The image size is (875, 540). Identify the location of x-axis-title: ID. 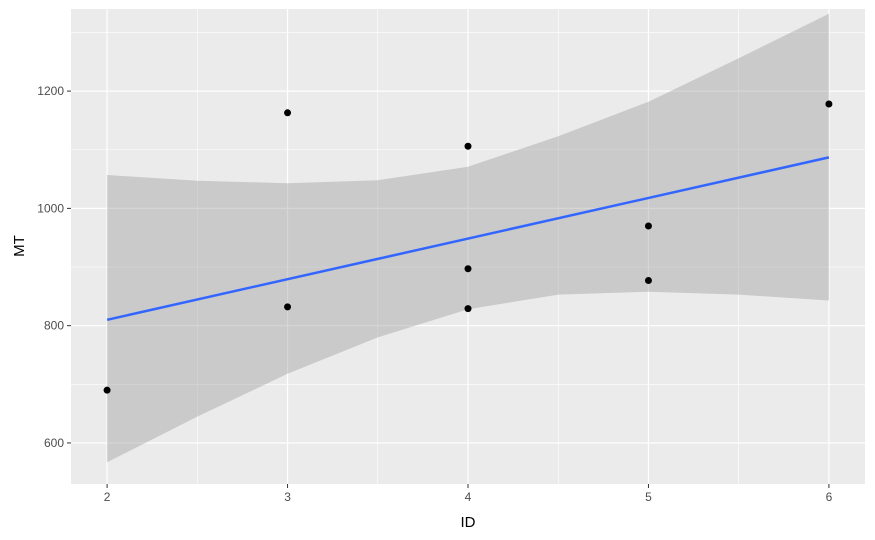
(468, 522).